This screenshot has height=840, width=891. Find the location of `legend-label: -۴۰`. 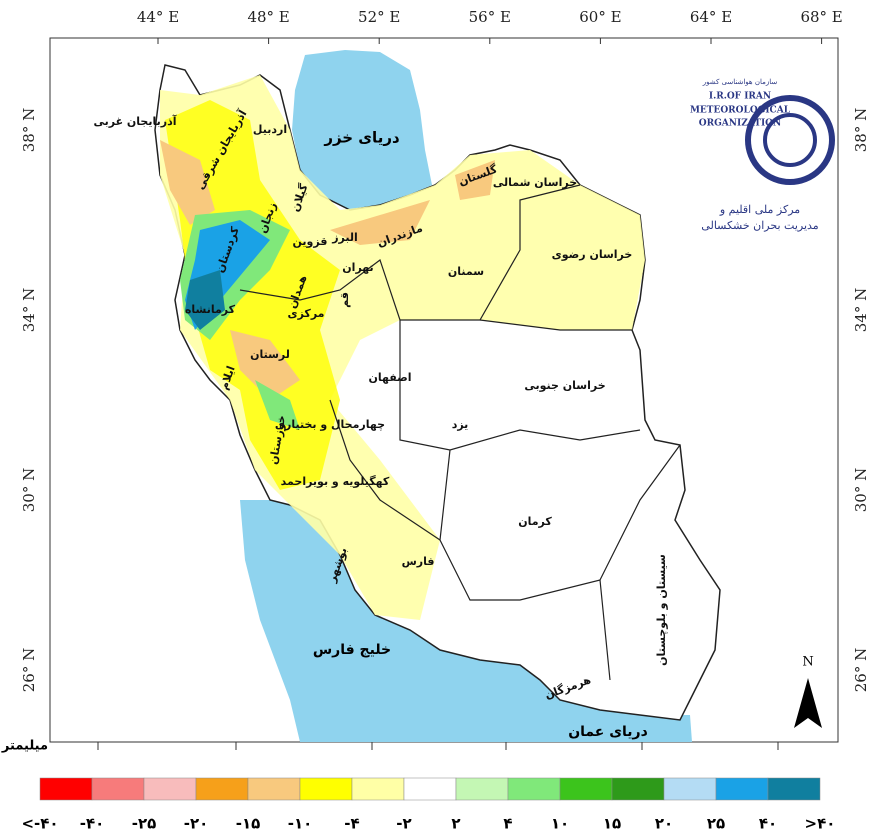

legend-label: -۴۰ is located at coordinates (92, 824).